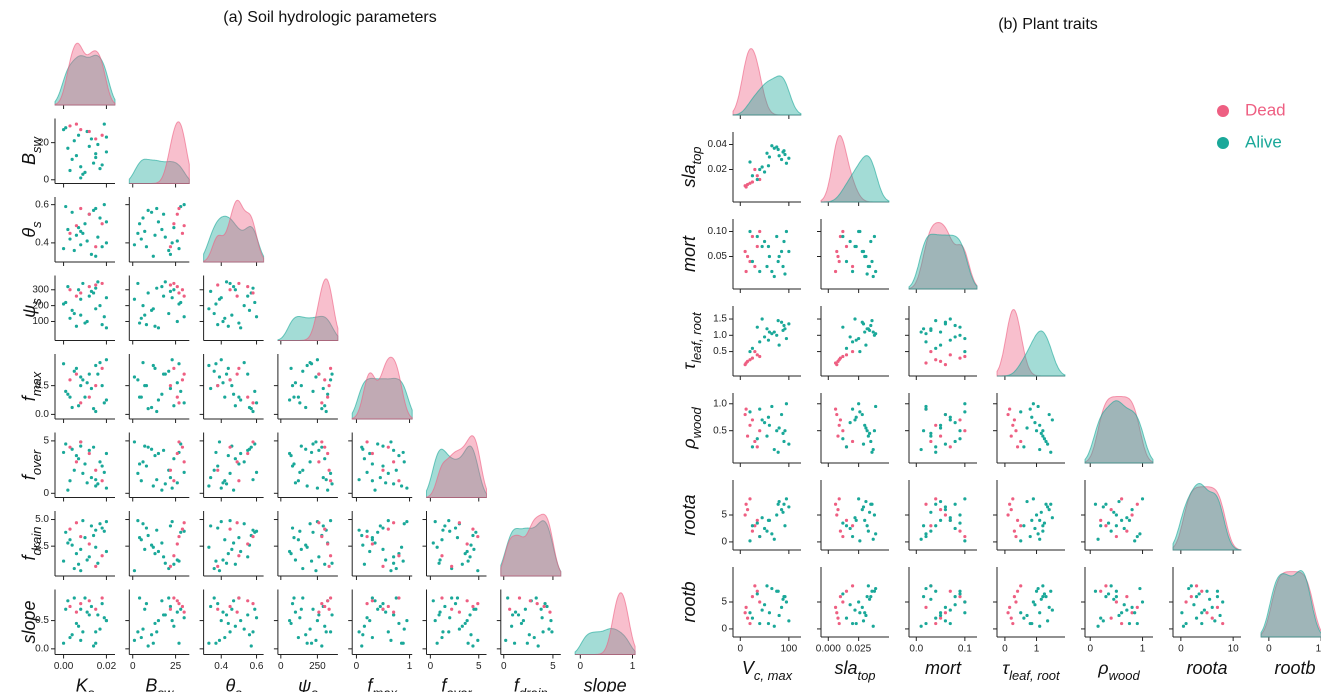  What do you see at coordinates (1269, 649) in the screenshot?
I see `x-tick-label: 0` at bounding box center [1269, 649].